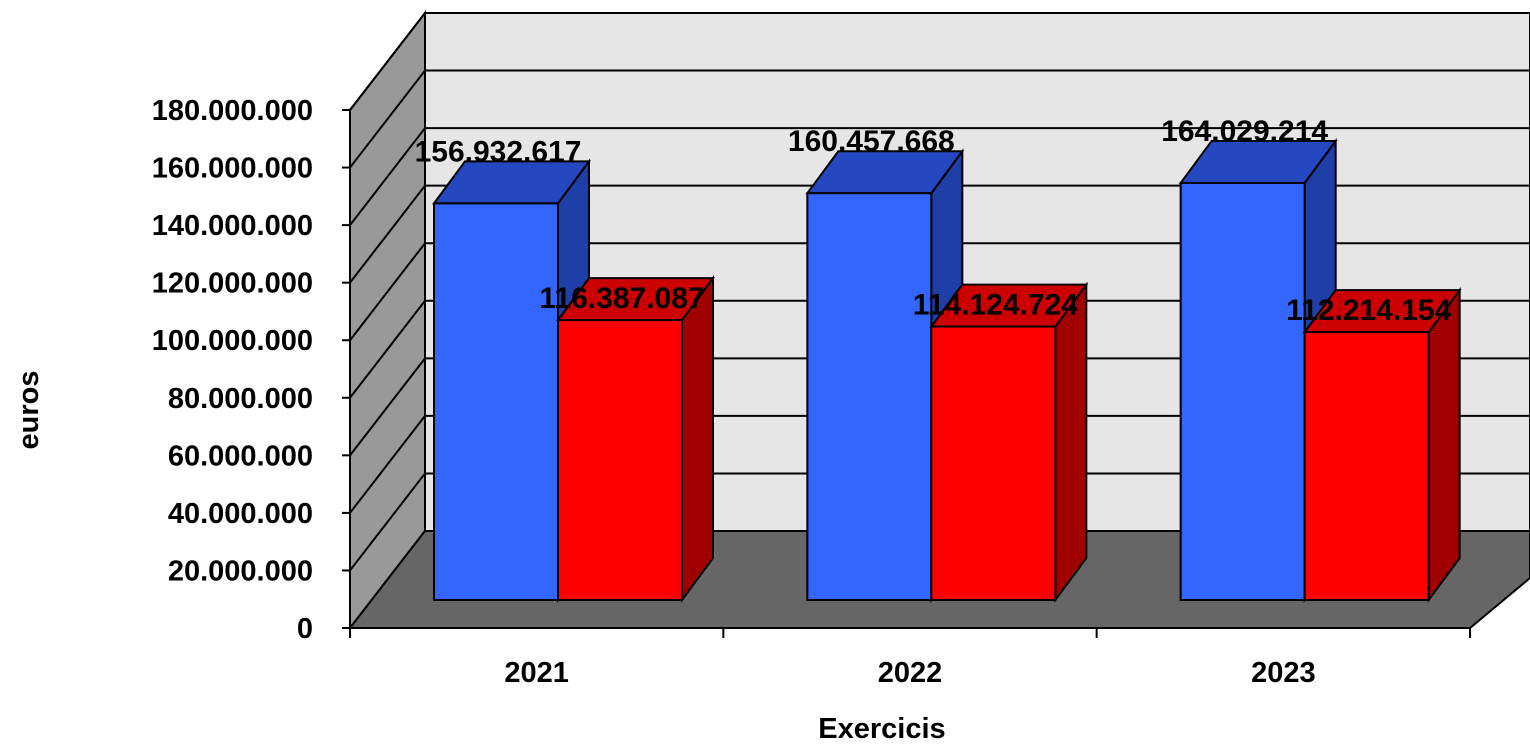 Image resolution: width=1530 pixels, height=745 pixels. What do you see at coordinates (240, 571) in the screenshot?
I see `y-tick-label: 20.000.000` at bounding box center [240, 571].